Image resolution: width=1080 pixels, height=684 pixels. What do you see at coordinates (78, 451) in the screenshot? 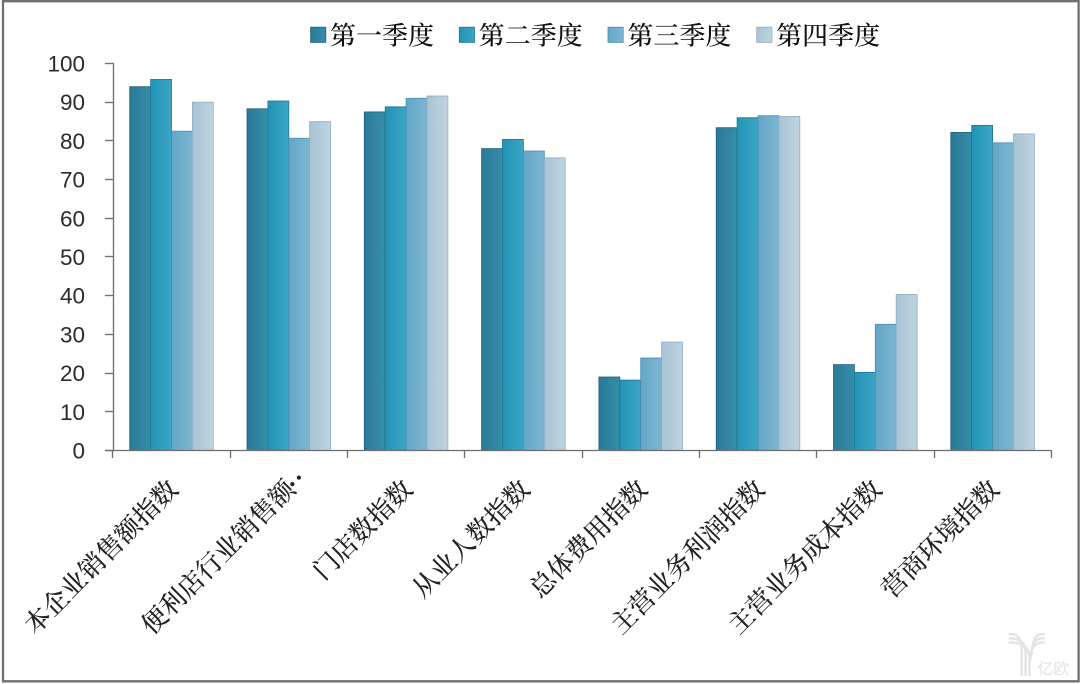
I see `svg-text: 0` at bounding box center [78, 451].